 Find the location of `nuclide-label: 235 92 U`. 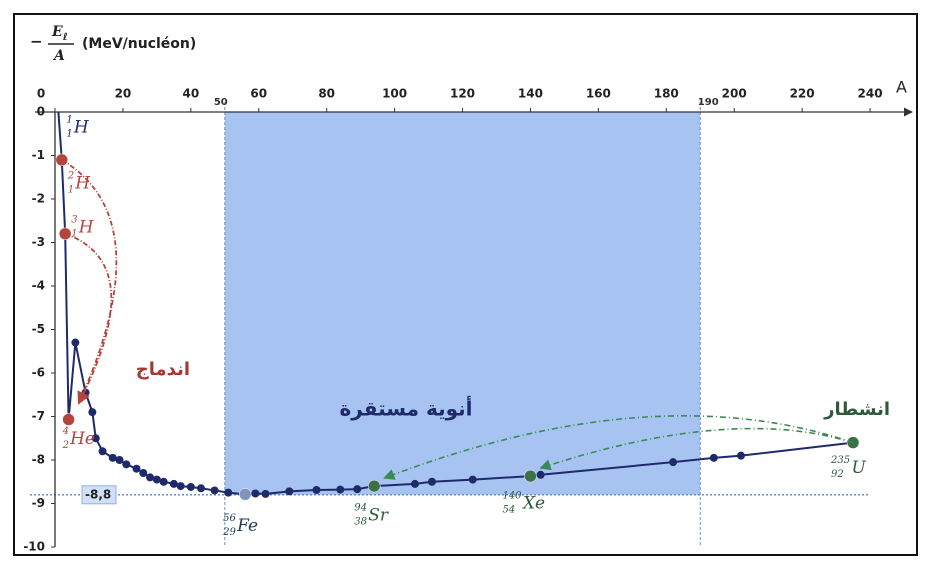

nuclide-label: 235 92 U is located at coordinates (848, 467).